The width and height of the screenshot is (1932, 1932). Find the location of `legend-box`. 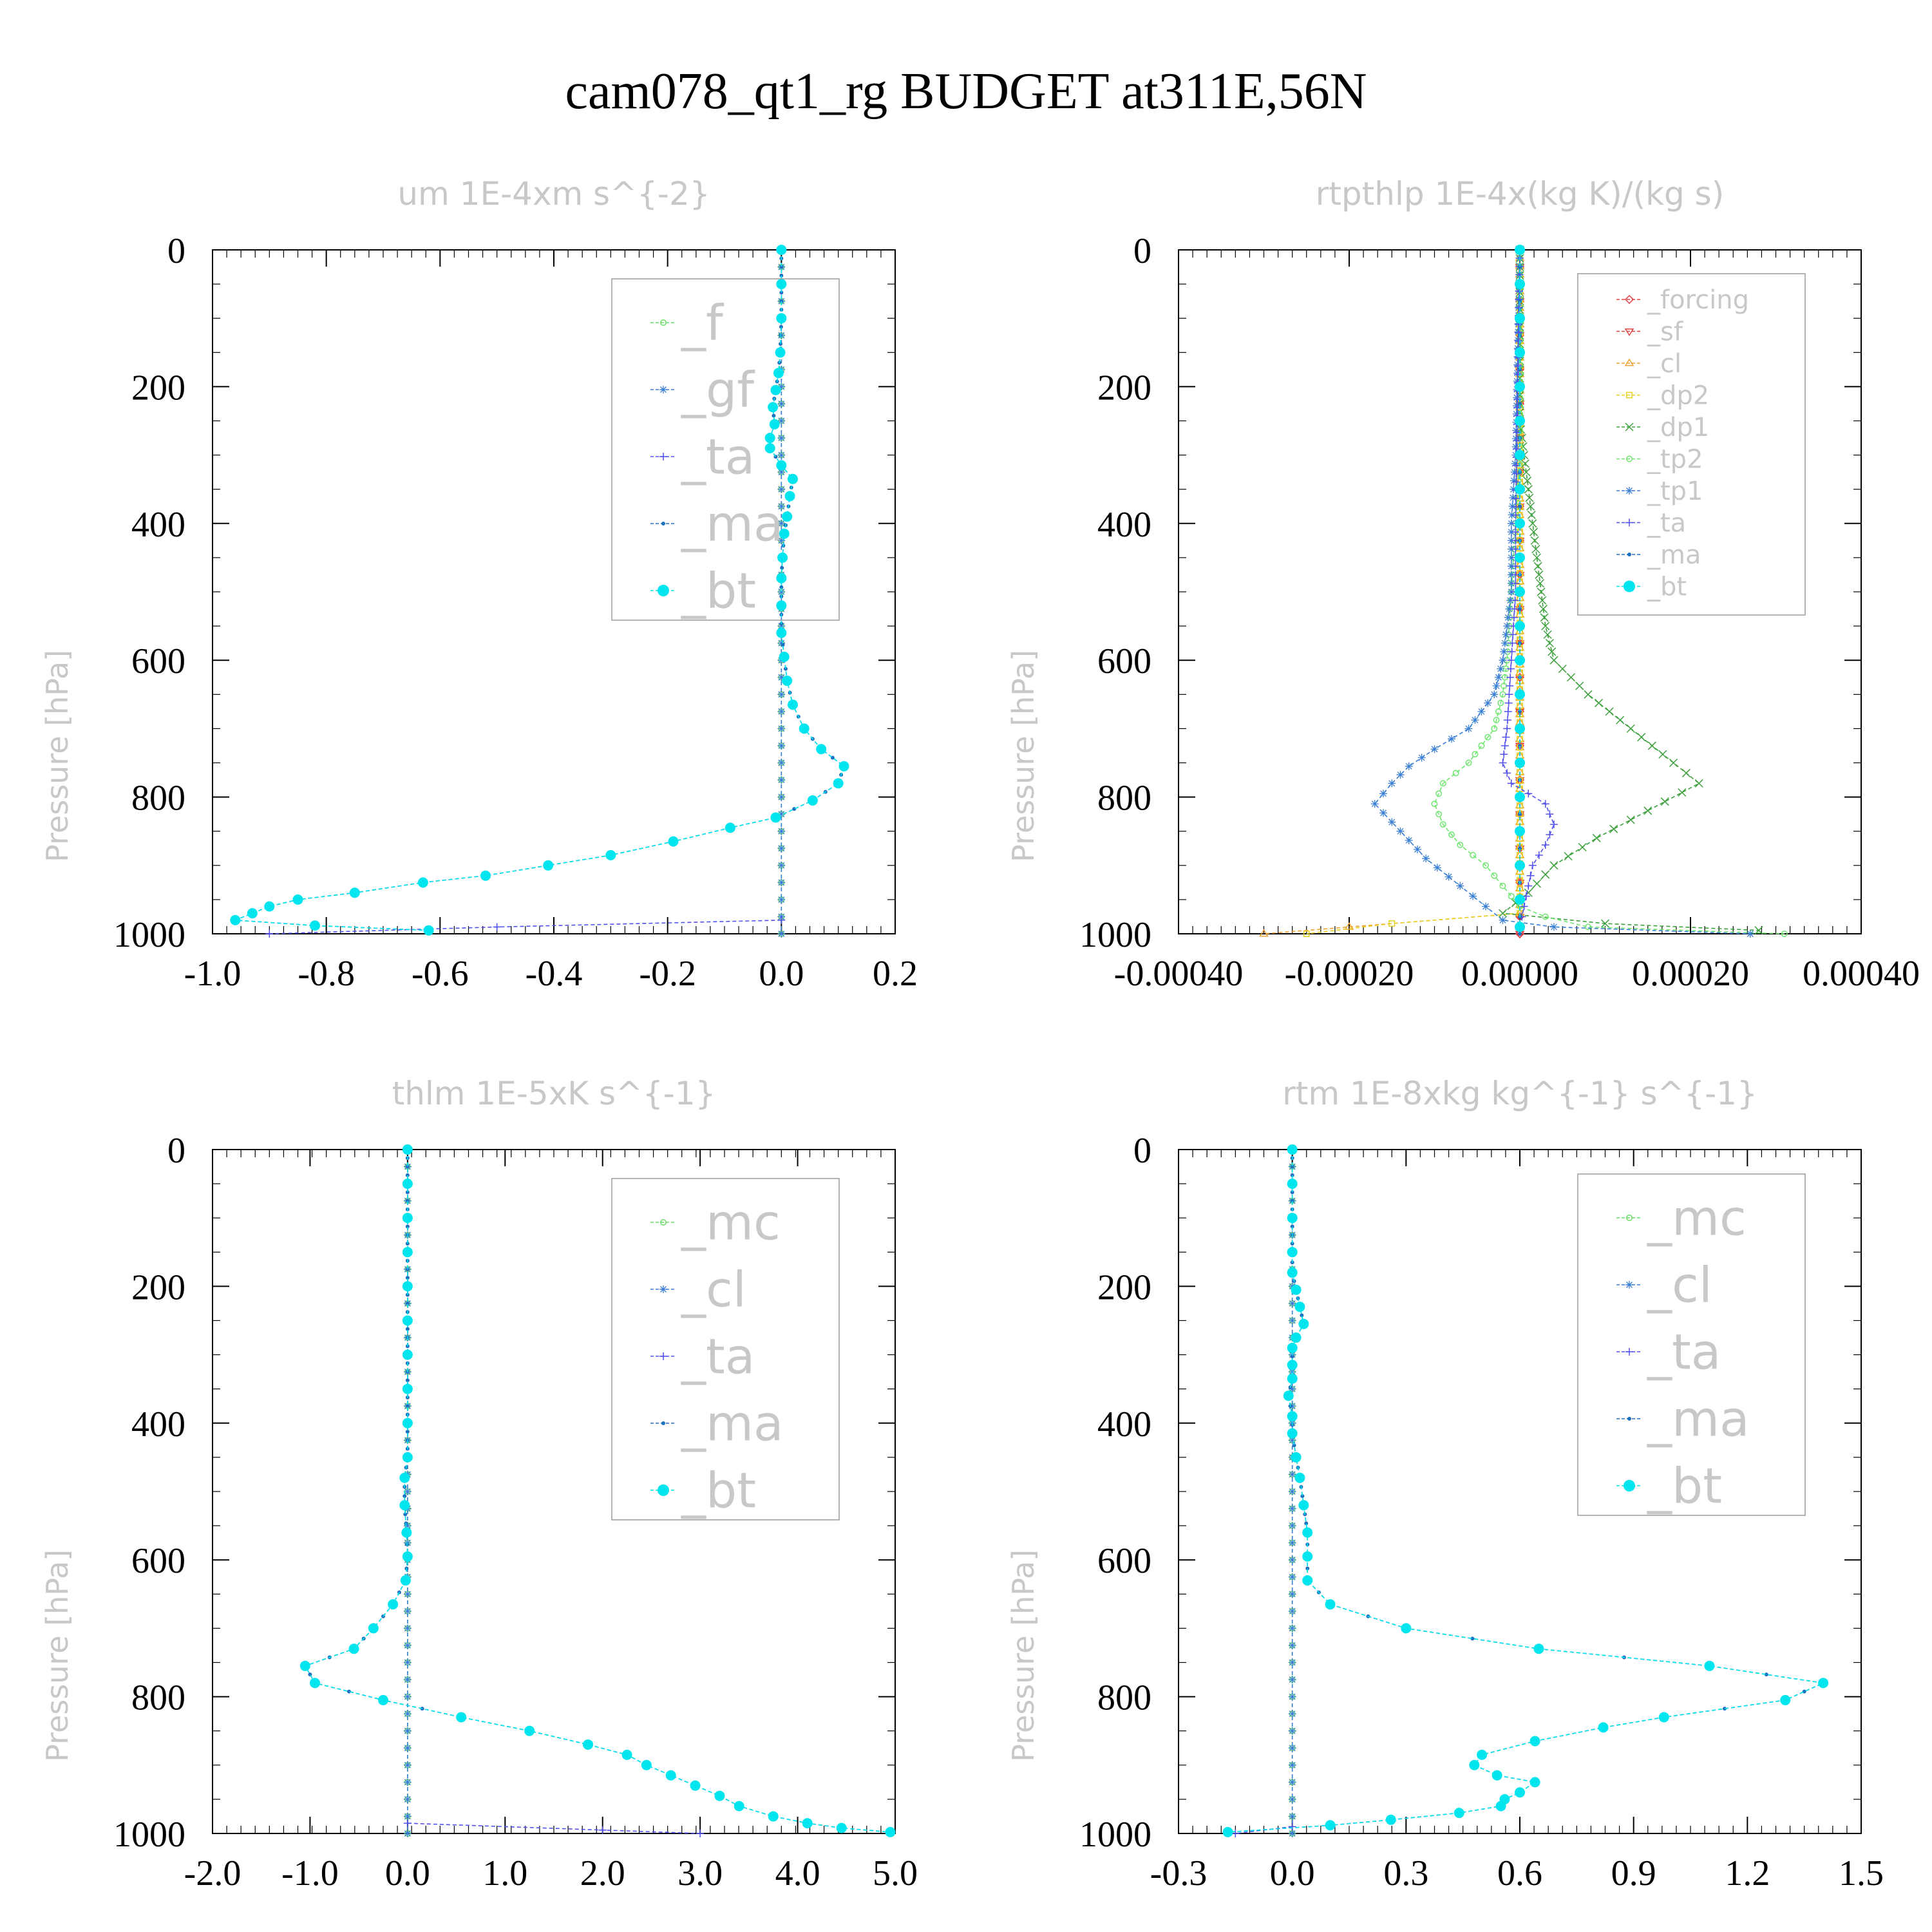

legend-box is located at coordinates (725, 449).